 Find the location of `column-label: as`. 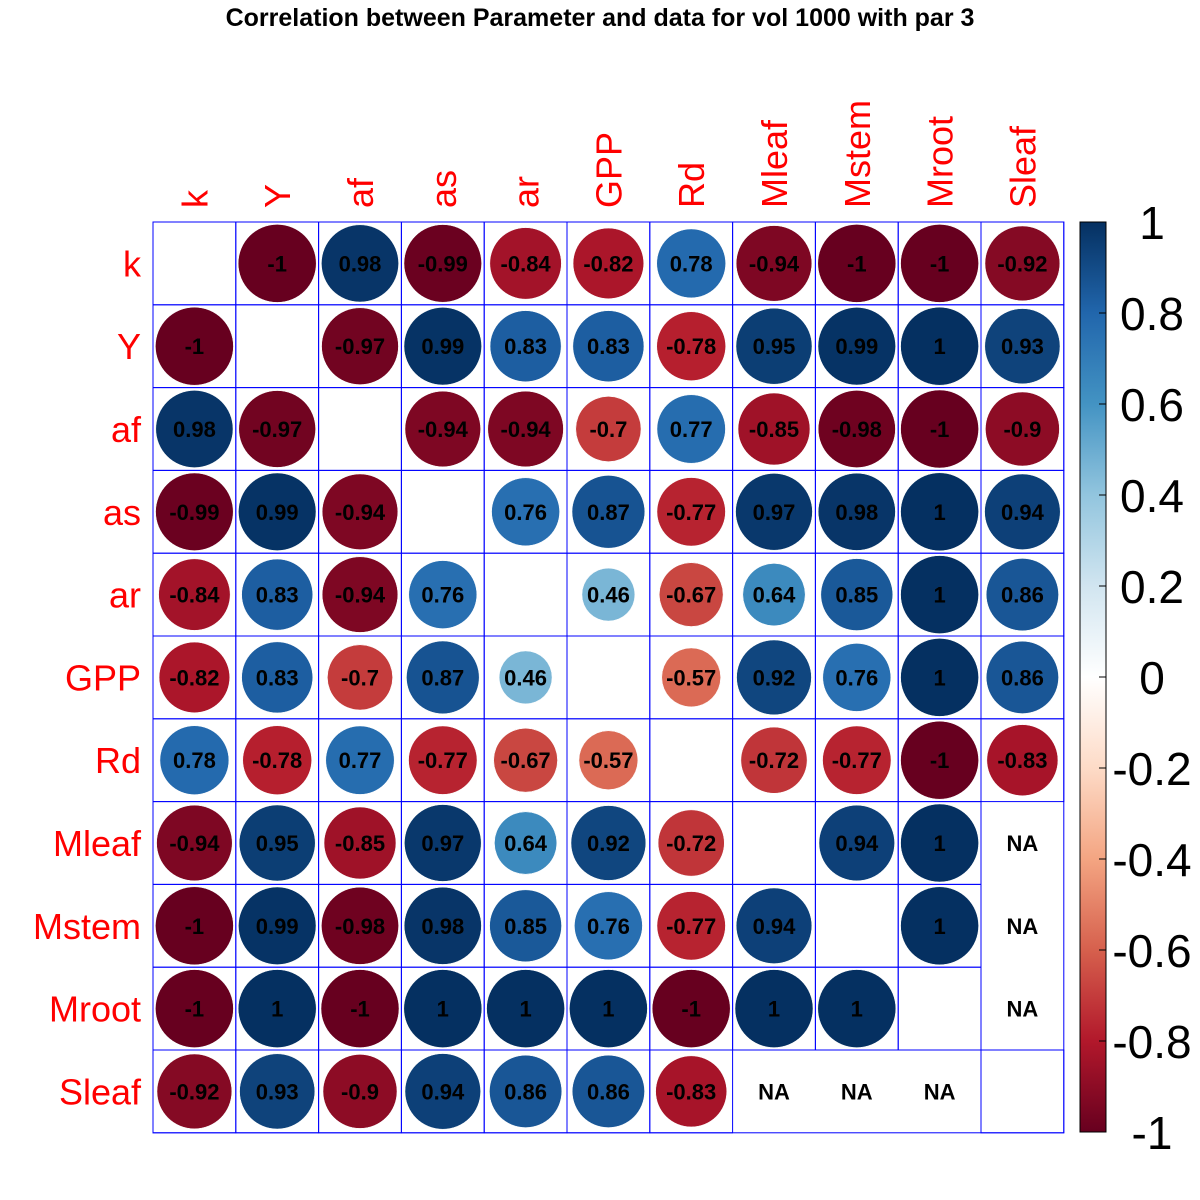

column-label: as is located at coordinates (443, 189).